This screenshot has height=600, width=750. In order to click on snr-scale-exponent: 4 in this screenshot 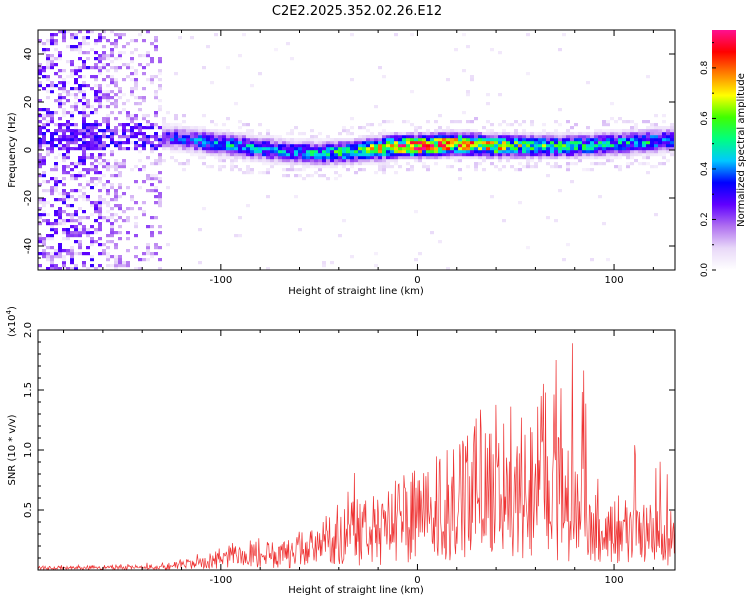, I will do `click(9, 311)`.